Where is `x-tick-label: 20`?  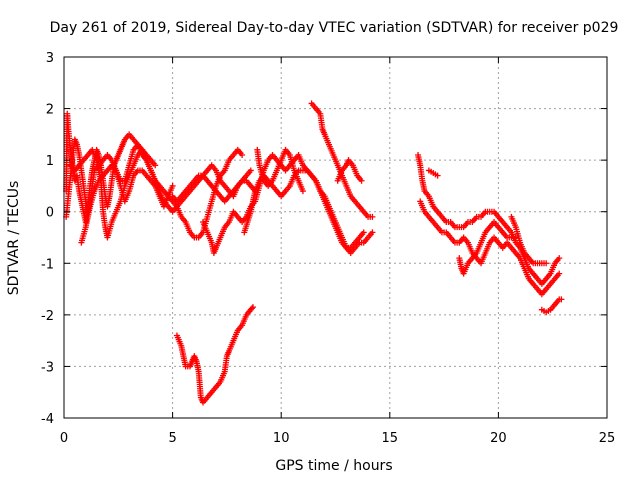
x-tick-label: 20 is located at coordinates (498, 438).